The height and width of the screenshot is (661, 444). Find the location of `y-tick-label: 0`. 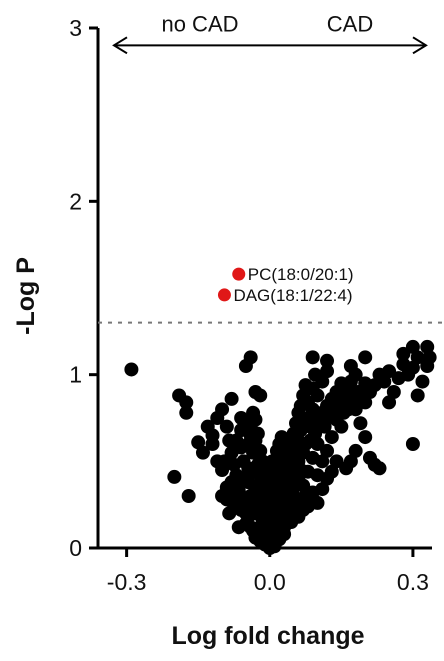

y-tick-label: 0 is located at coordinates (75, 548).